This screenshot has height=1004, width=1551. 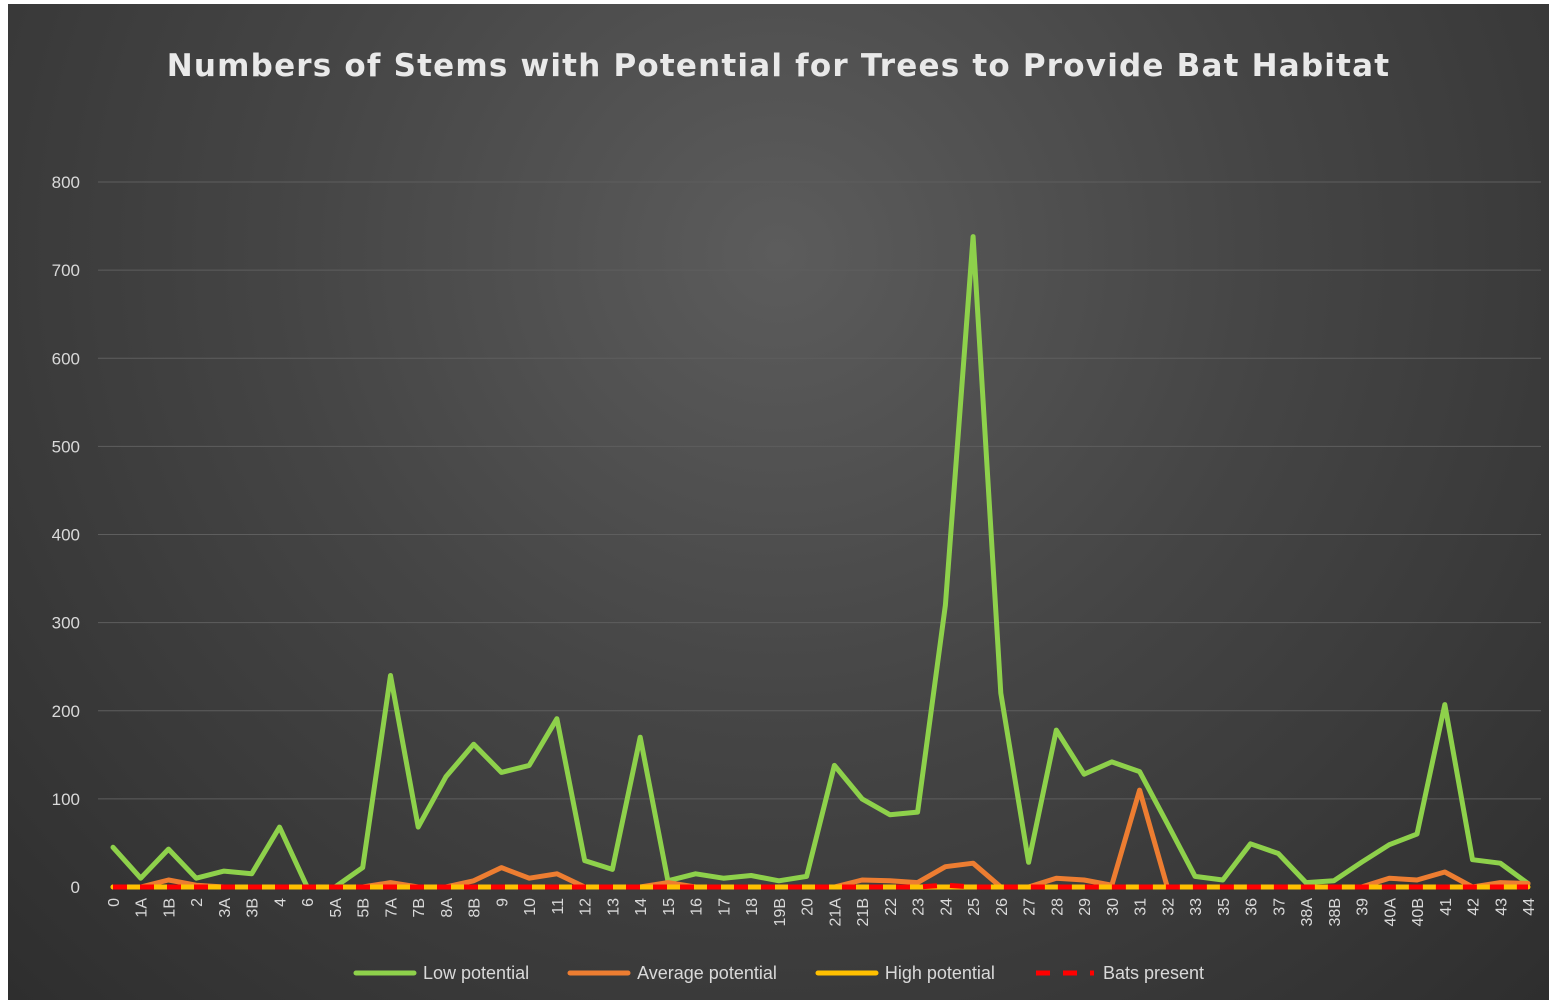 What do you see at coordinates (707, 972) in the screenshot?
I see `legend-label: Average potential` at bounding box center [707, 972].